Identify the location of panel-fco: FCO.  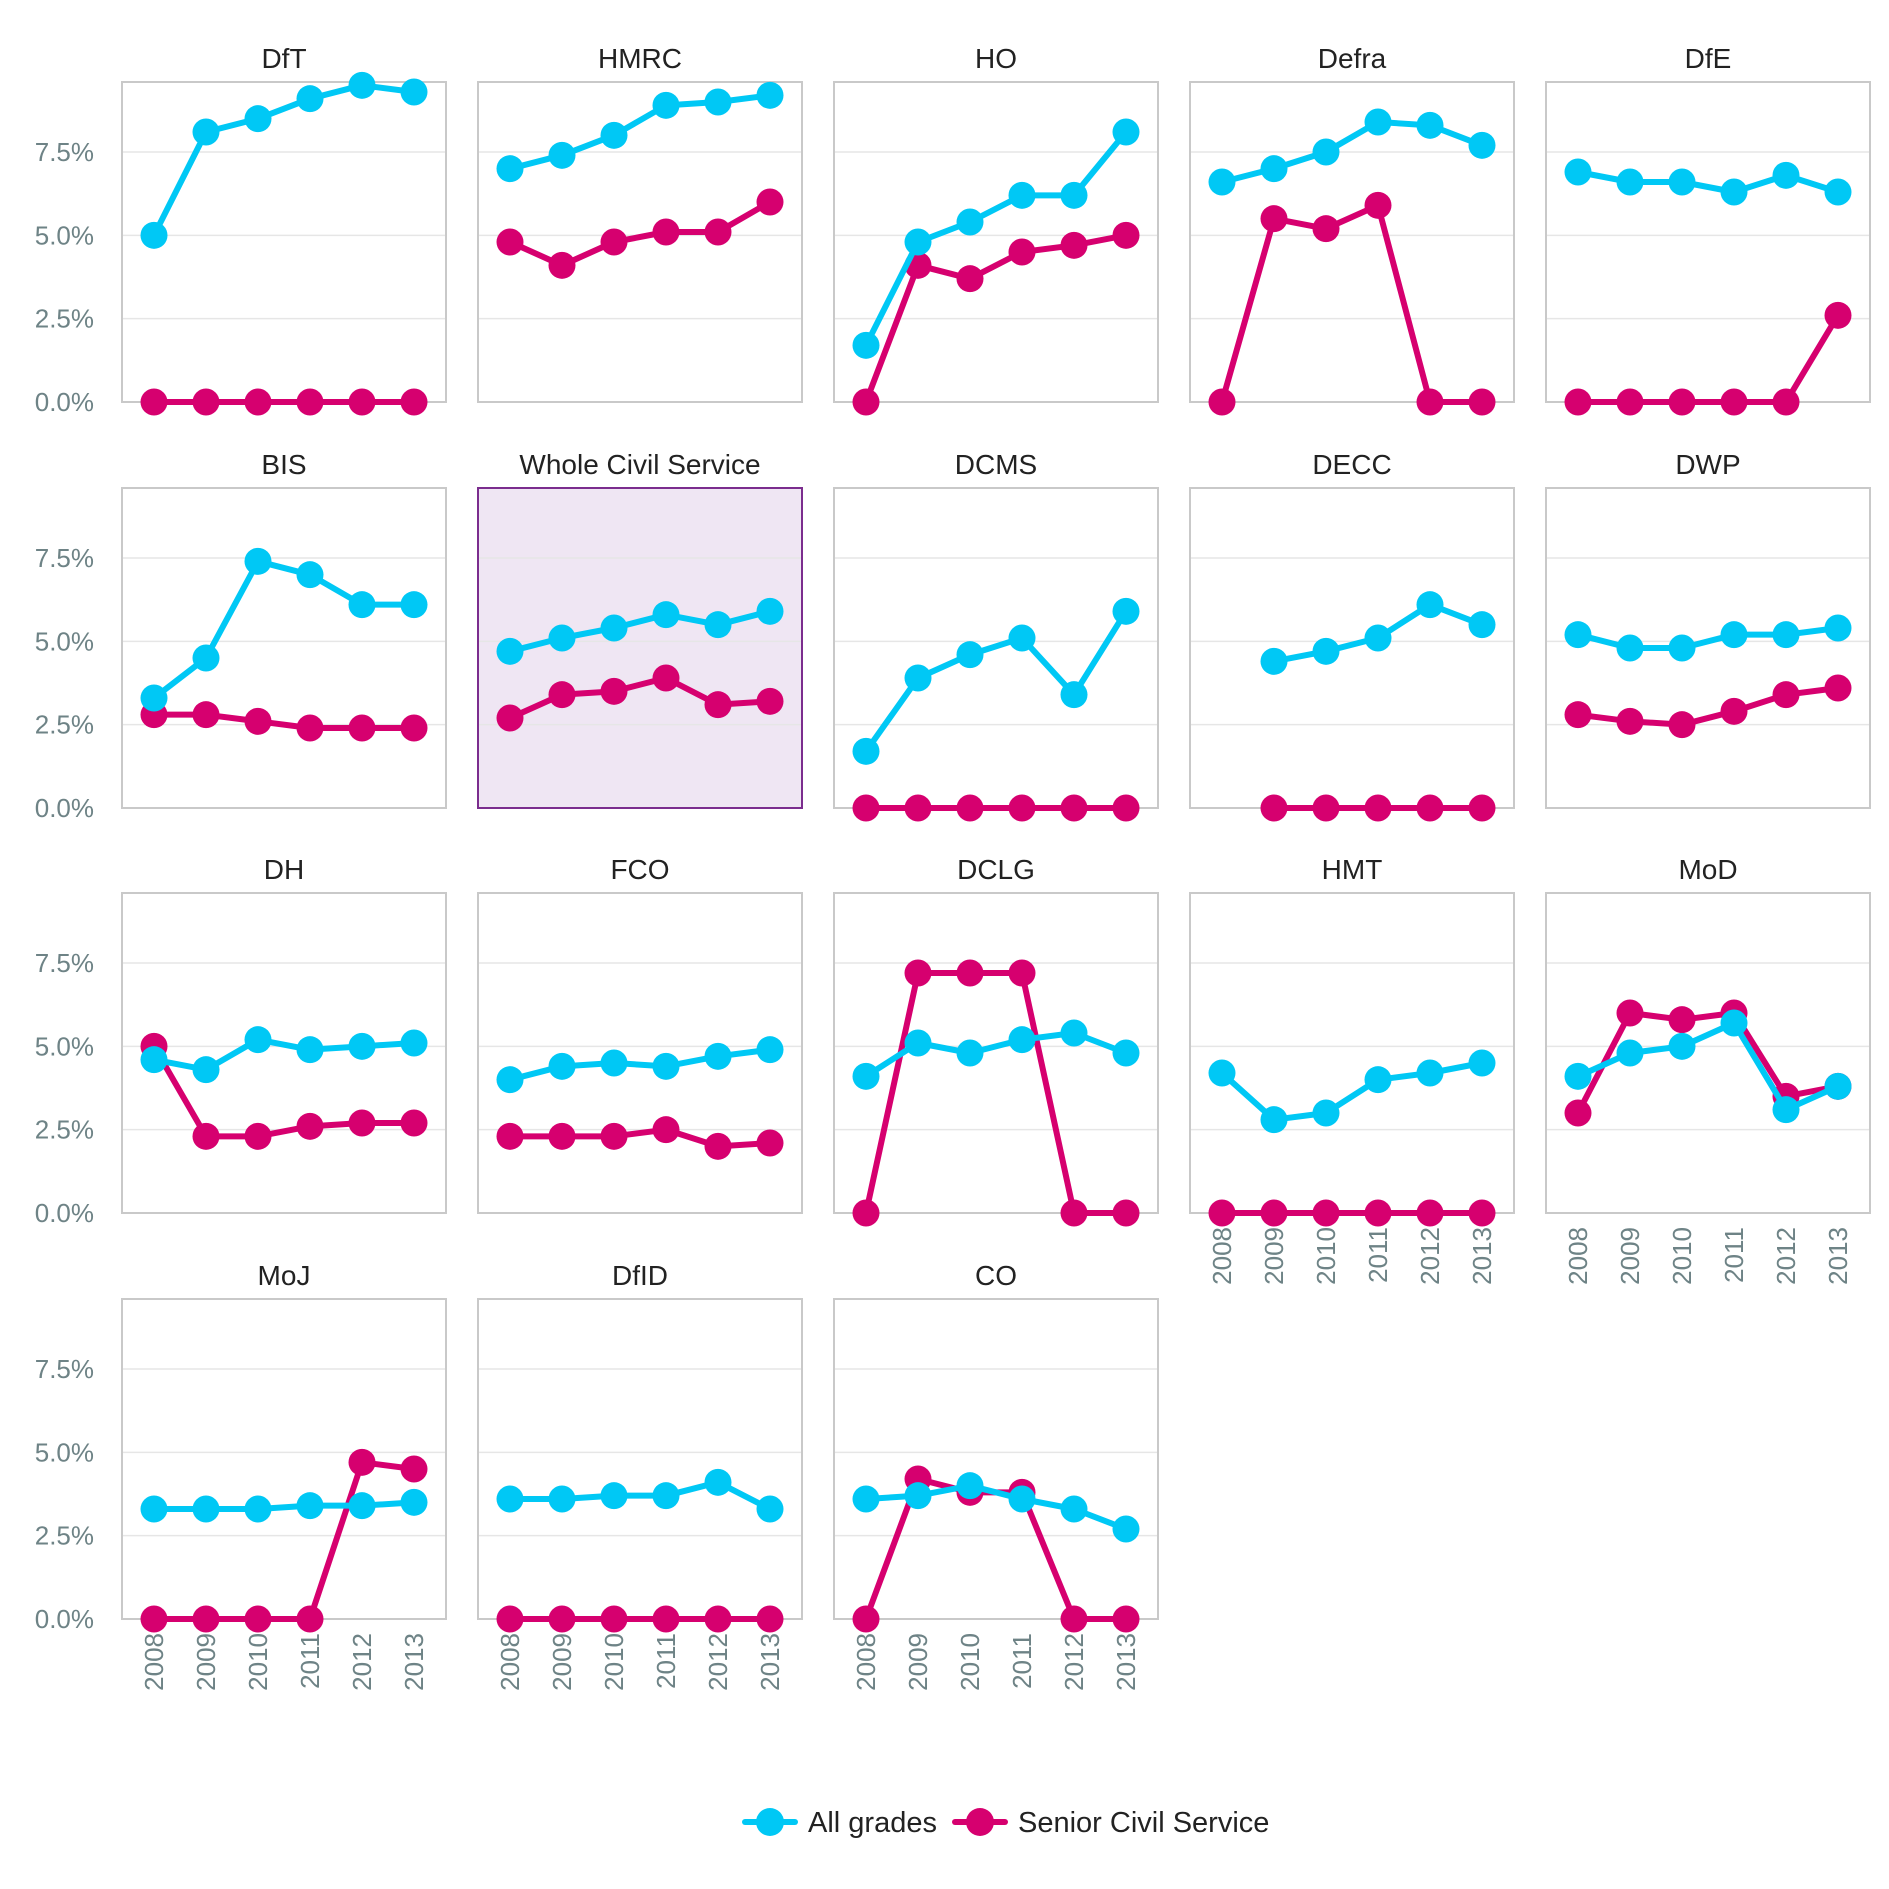
(640, 1034).